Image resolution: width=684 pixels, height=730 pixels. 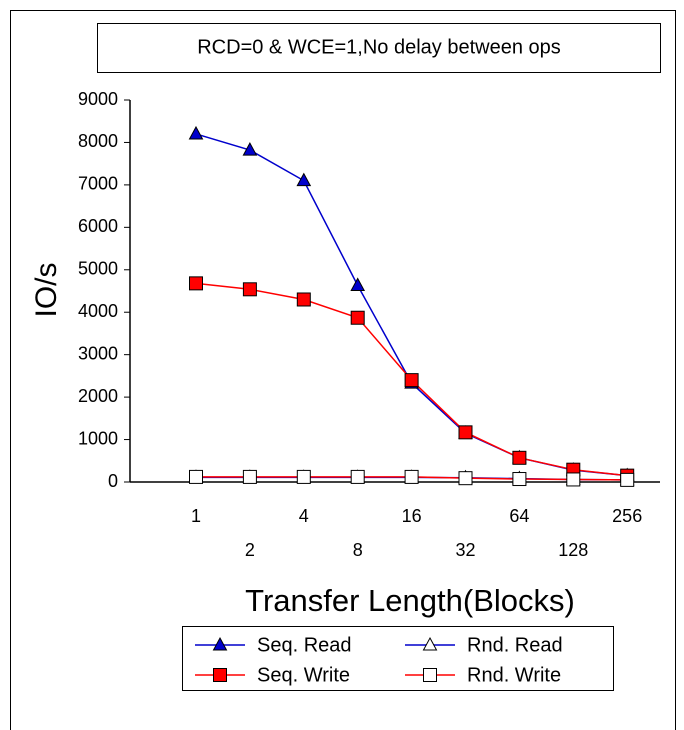 What do you see at coordinates (573, 550) in the screenshot?
I see `x-tick-label: 128` at bounding box center [573, 550].